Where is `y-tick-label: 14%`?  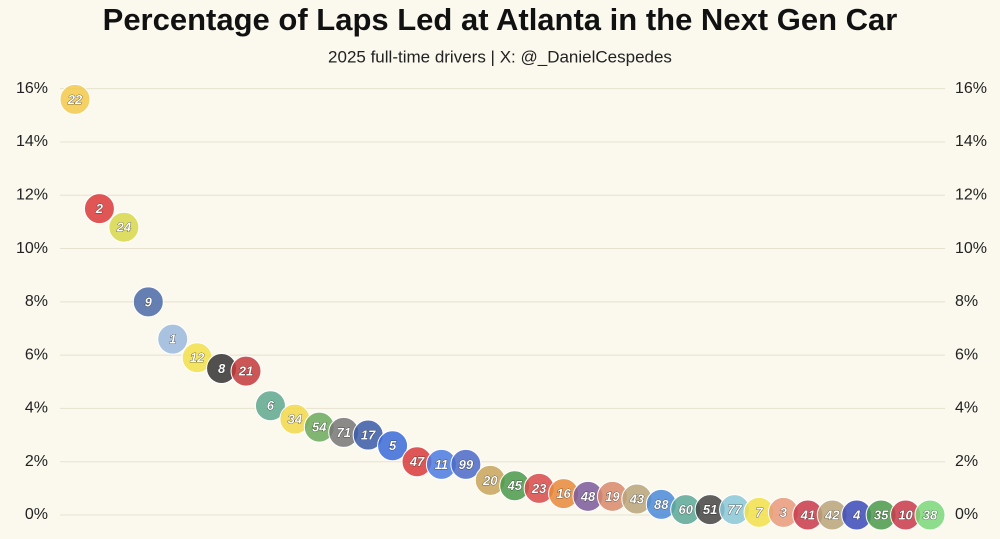 y-tick-label: 14% is located at coordinates (32, 141).